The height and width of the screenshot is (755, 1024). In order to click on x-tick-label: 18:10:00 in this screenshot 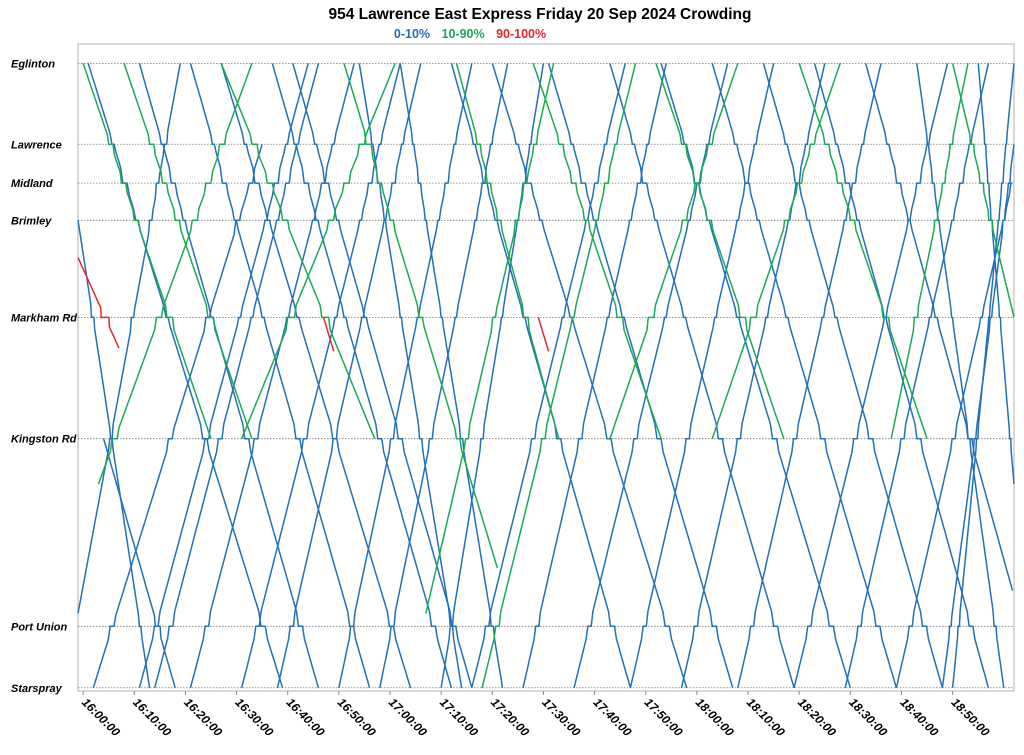, I will do `click(766, 717)`.